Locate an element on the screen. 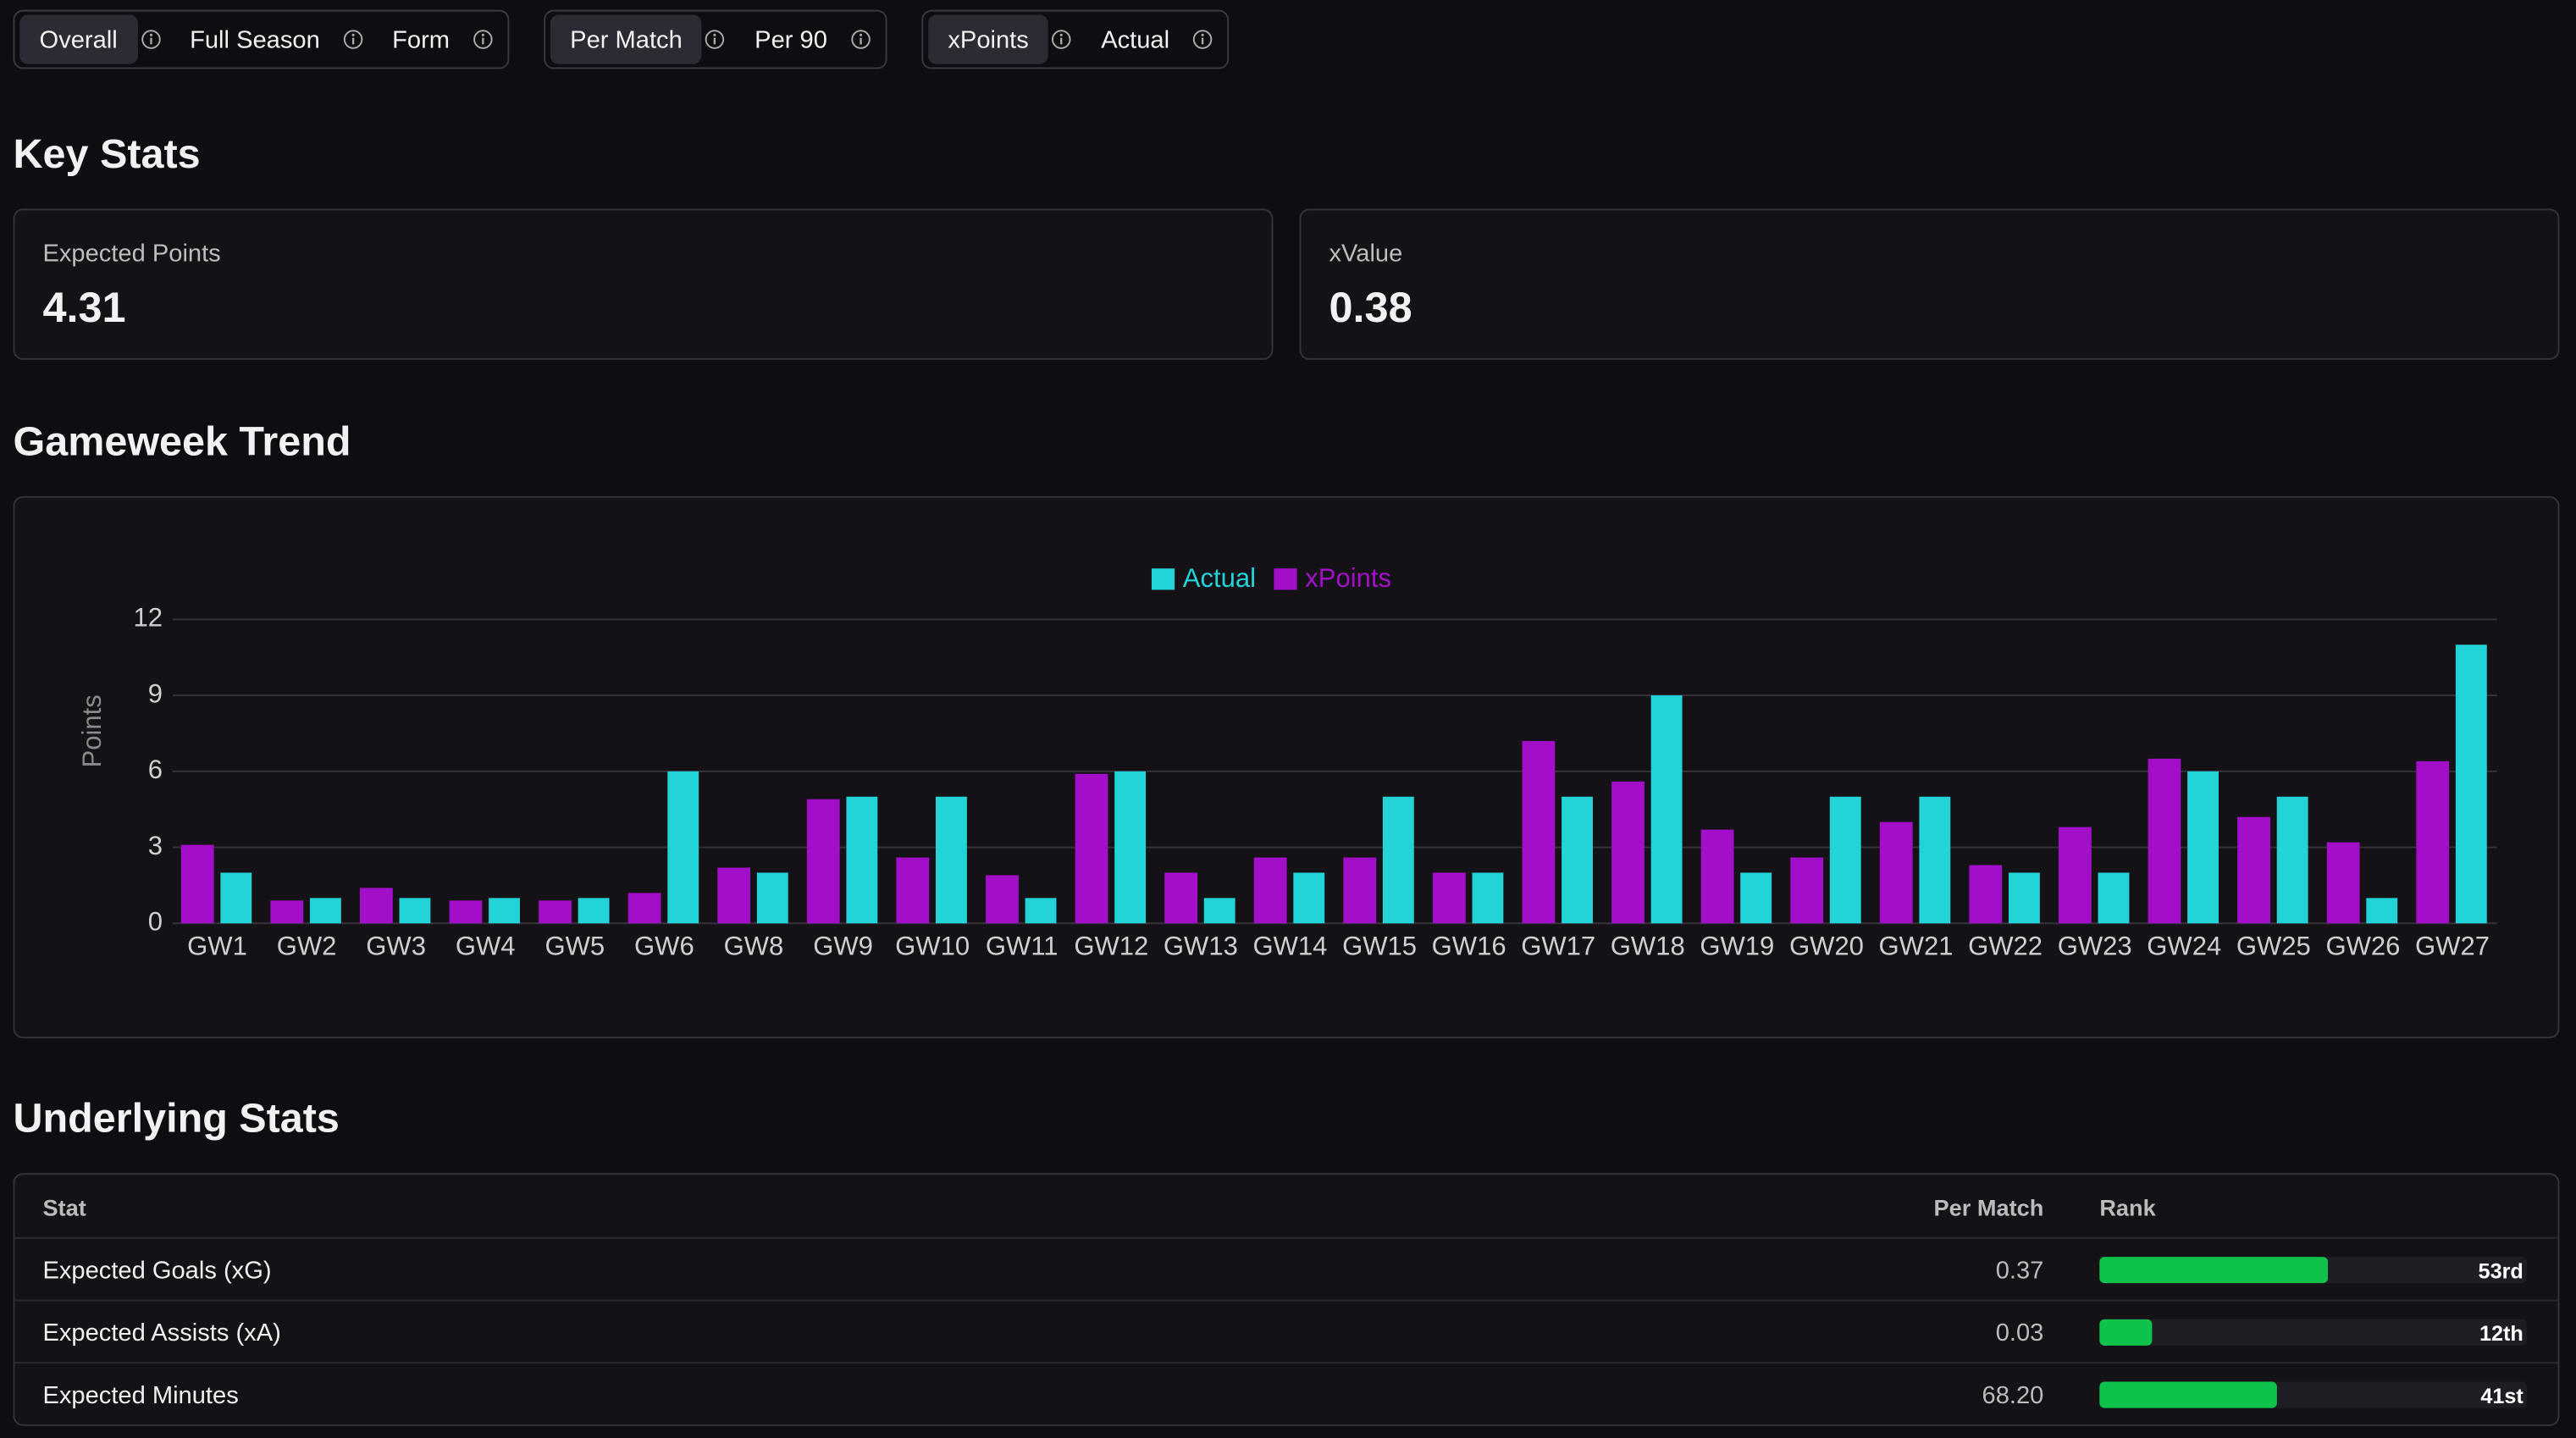 This screenshot has height=1438, width=2576. x-tick-label: GW24 is located at coordinates (2184, 946).